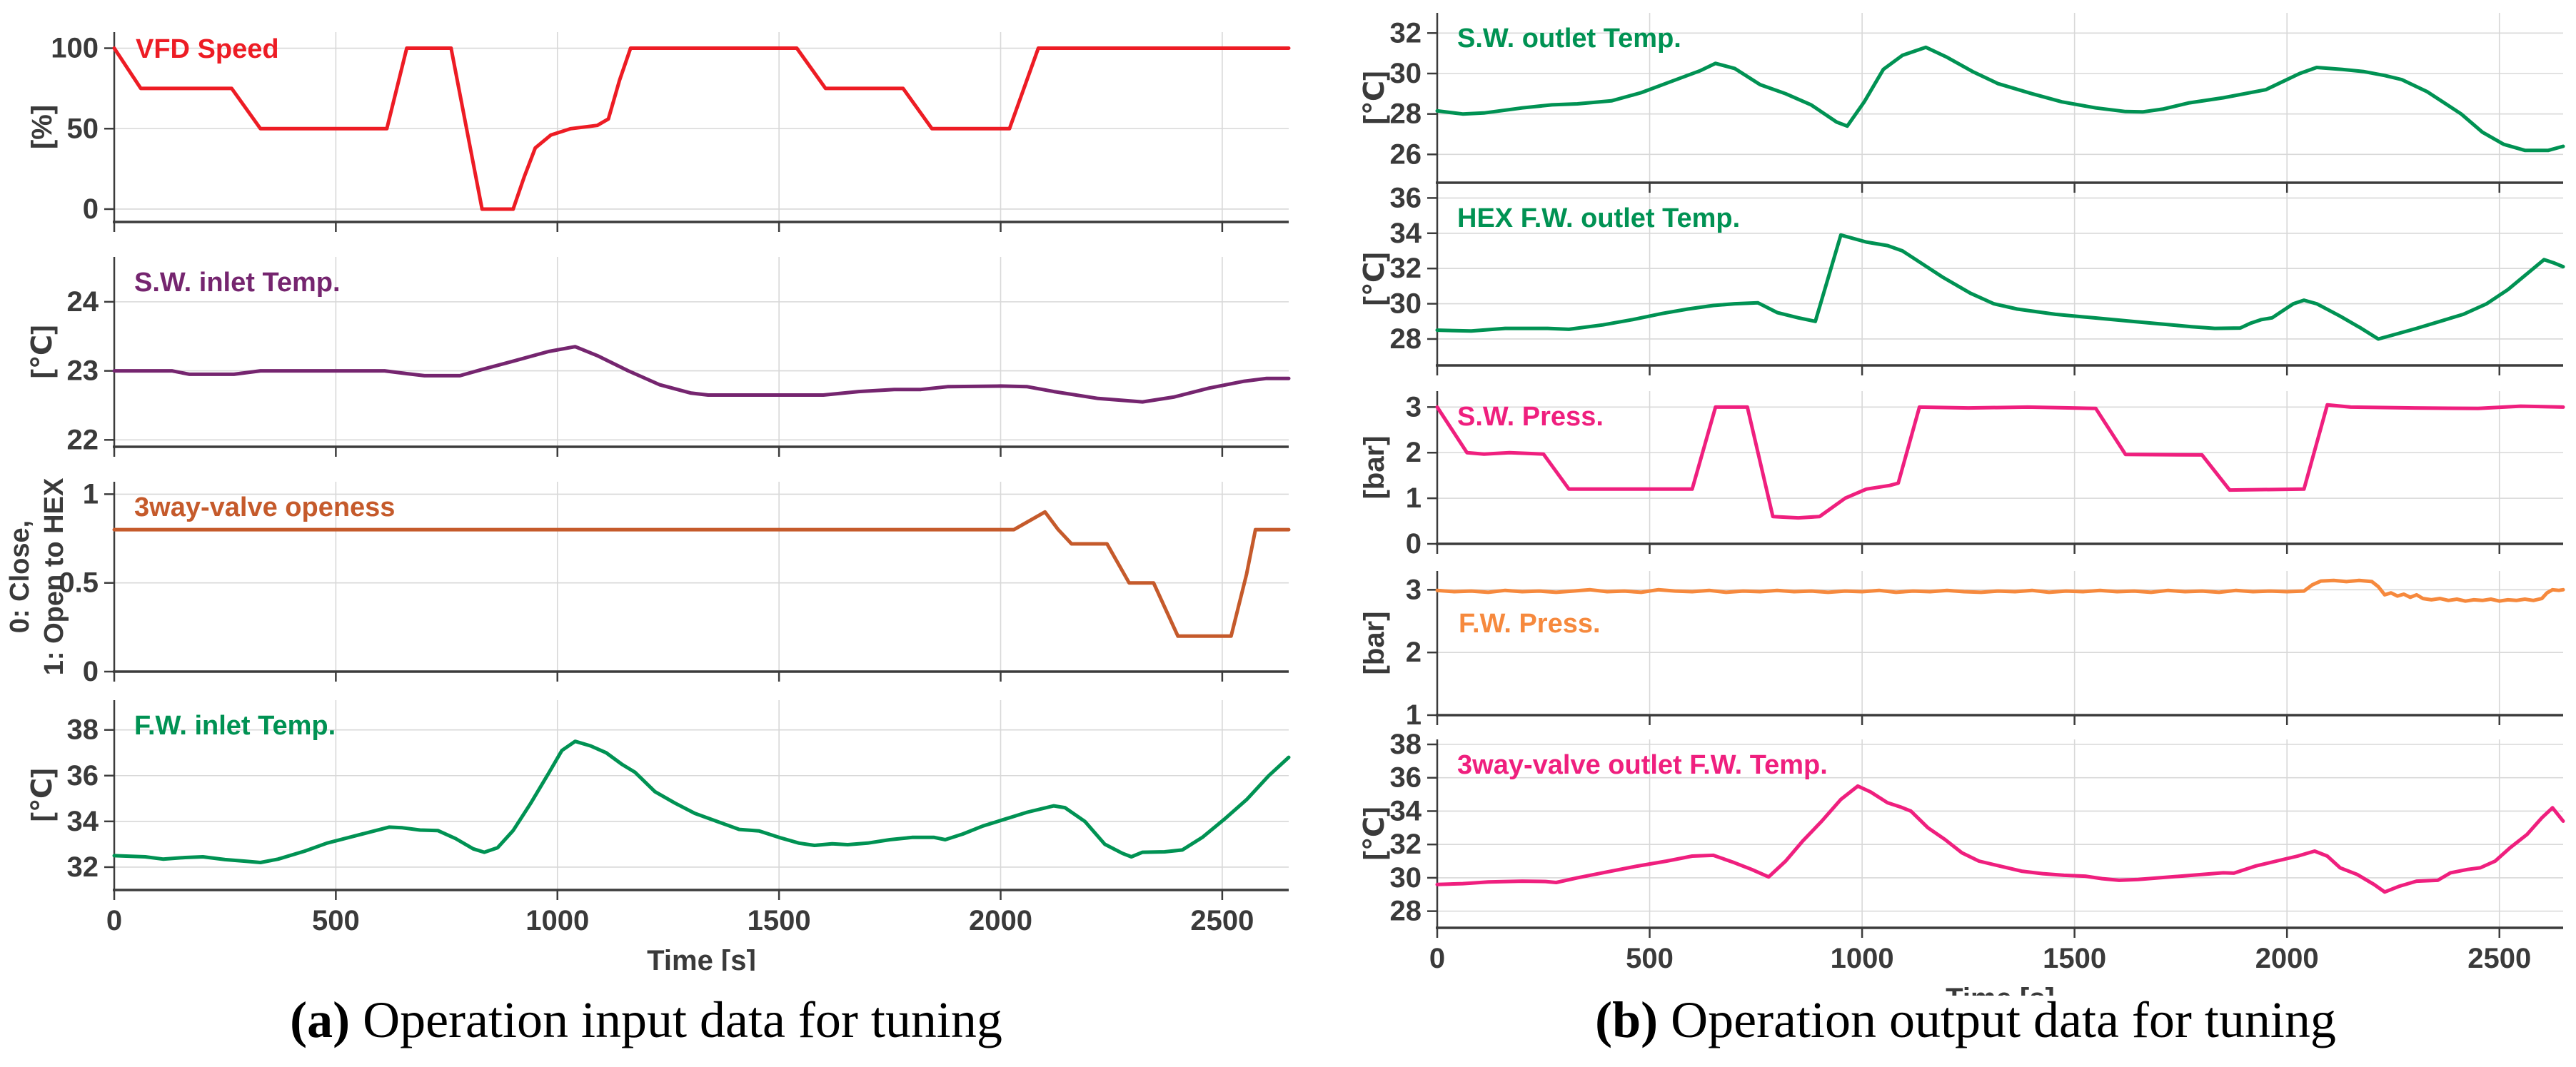  What do you see at coordinates (237, 283) in the screenshot?
I see `series-label-sw-inlet-temp: S.W. inlet Temp.` at bounding box center [237, 283].